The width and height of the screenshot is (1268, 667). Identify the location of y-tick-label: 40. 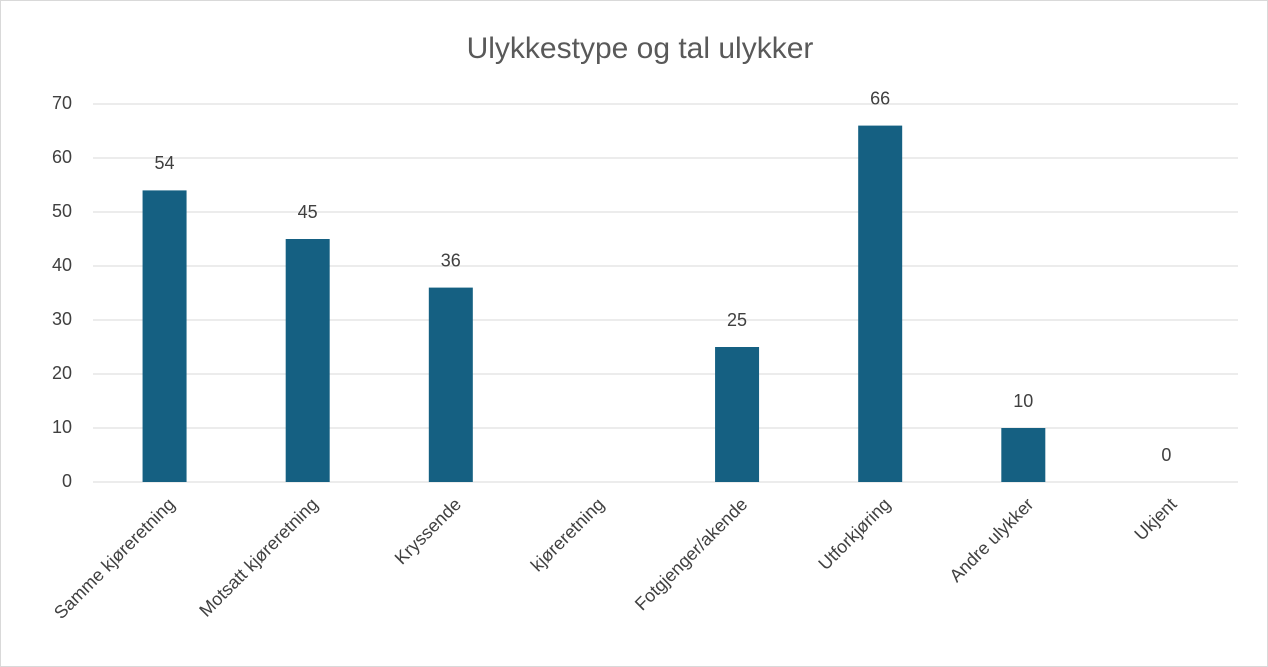
(62, 265).